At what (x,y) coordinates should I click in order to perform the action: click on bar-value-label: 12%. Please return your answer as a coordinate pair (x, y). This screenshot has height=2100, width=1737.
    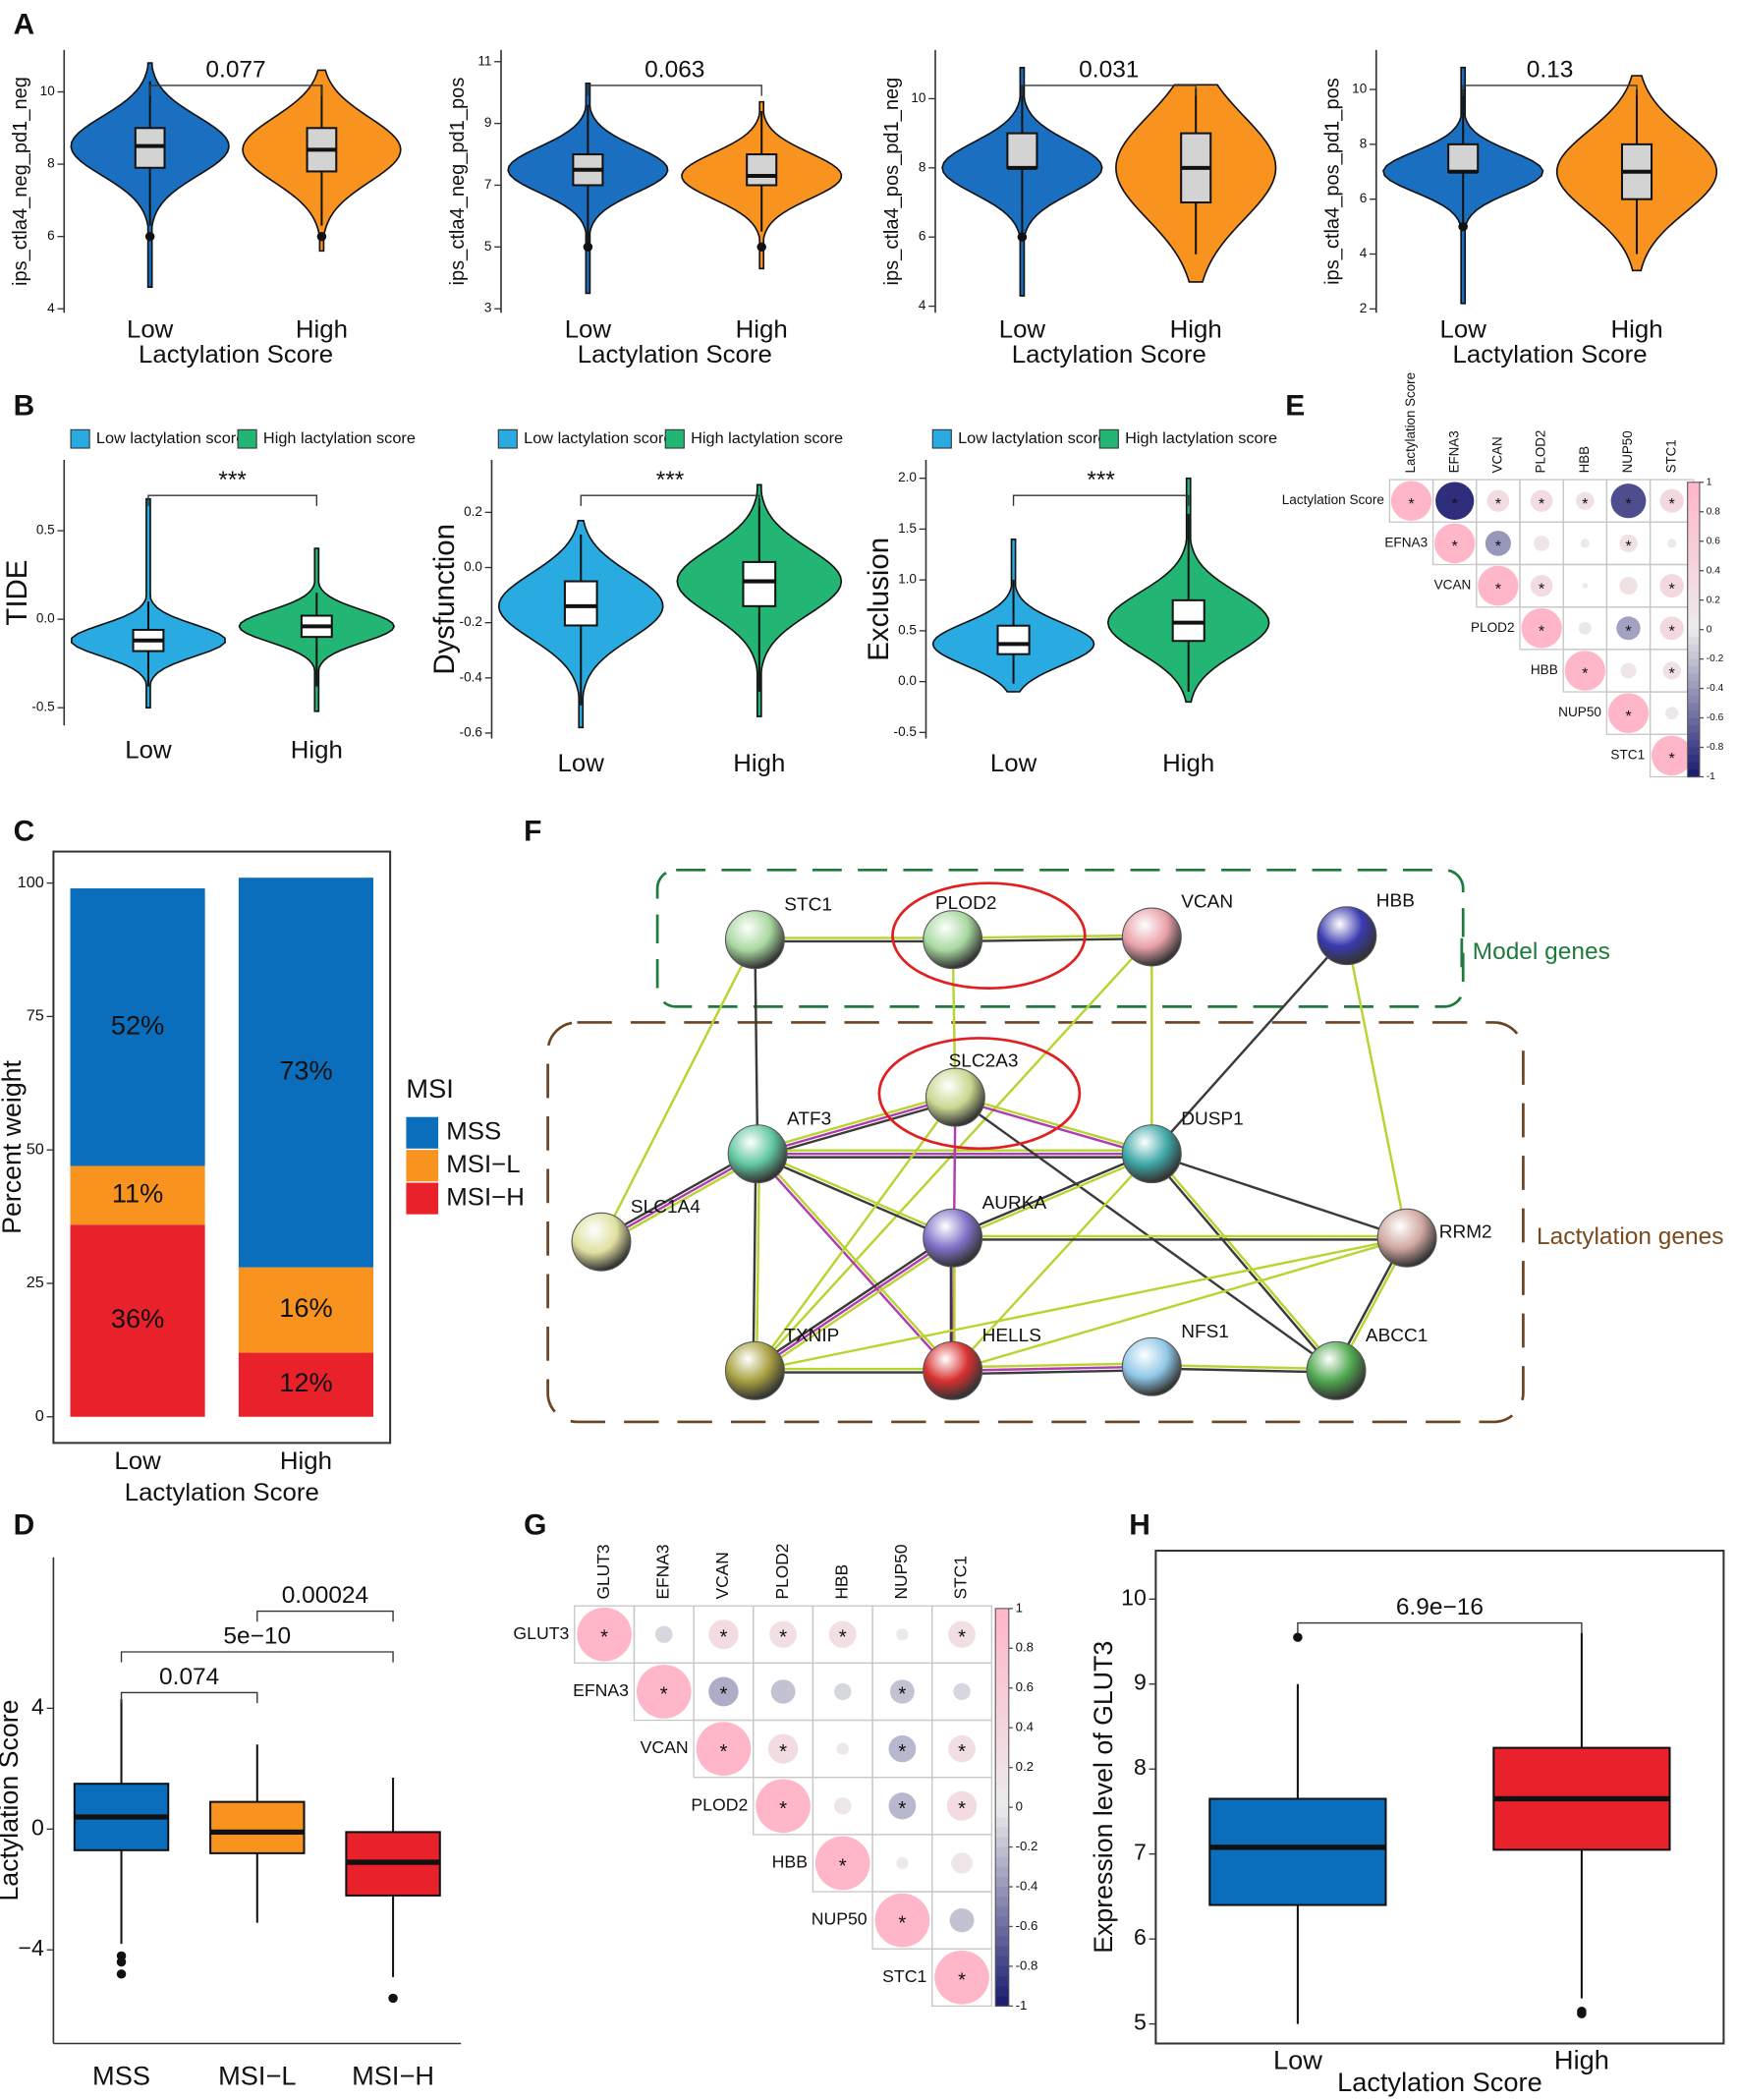
    Looking at the image, I should click on (305, 1382).